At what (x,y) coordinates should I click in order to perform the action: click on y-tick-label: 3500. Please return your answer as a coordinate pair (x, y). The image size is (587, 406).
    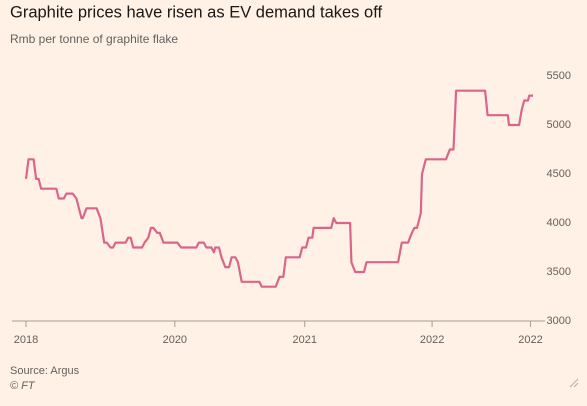
    Looking at the image, I should click on (559, 272).